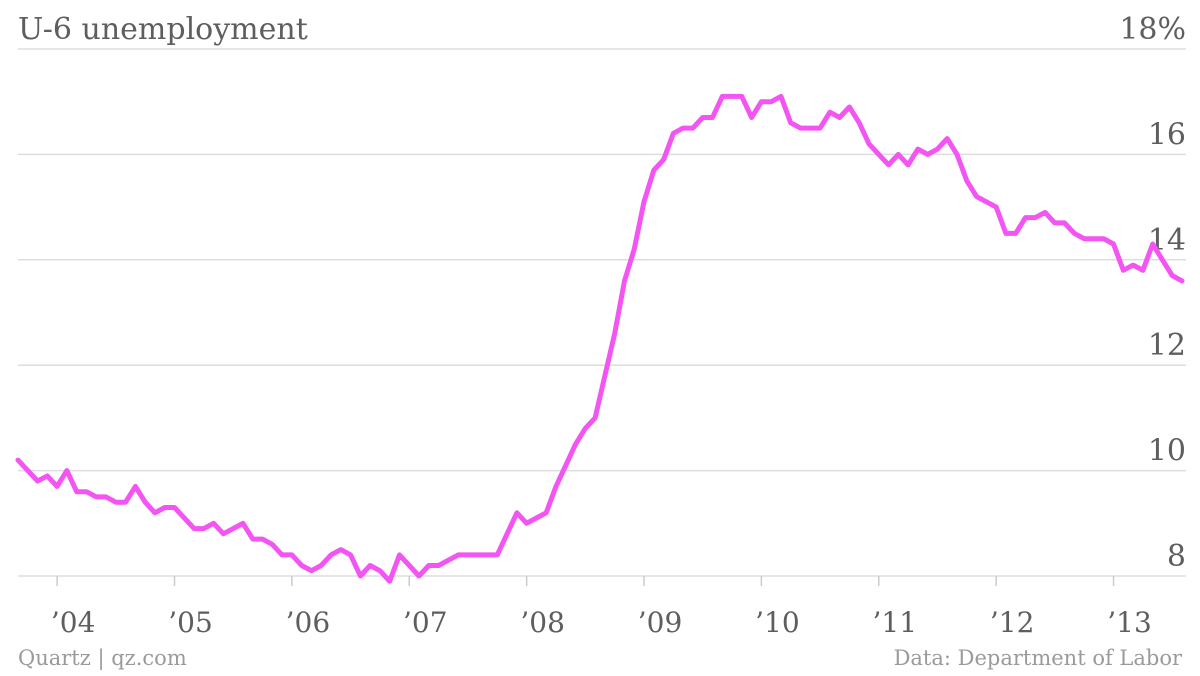  Describe the element at coordinates (1176, 556) in the screenshot. I see `y-tick-label: 8` at that location.